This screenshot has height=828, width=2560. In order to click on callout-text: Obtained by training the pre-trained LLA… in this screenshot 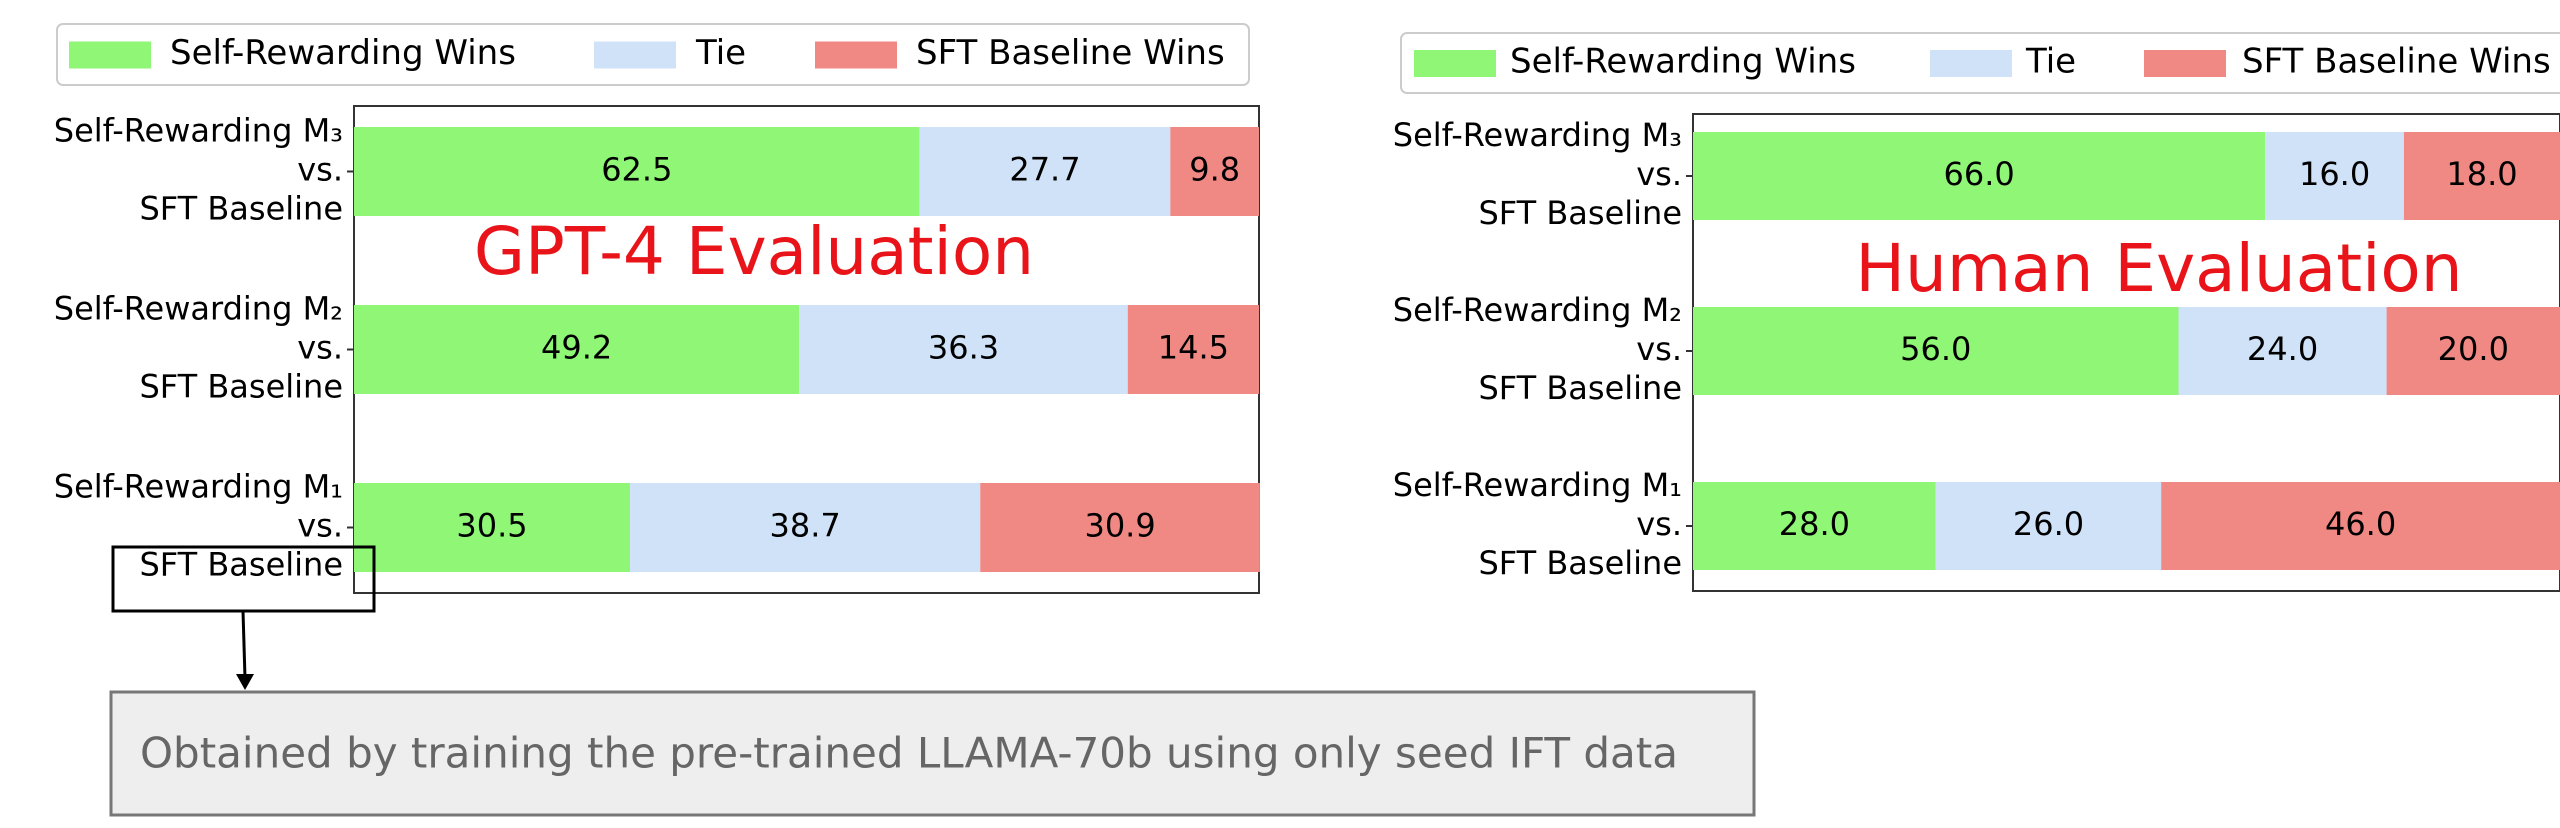, I will do `click(909, 753)`.